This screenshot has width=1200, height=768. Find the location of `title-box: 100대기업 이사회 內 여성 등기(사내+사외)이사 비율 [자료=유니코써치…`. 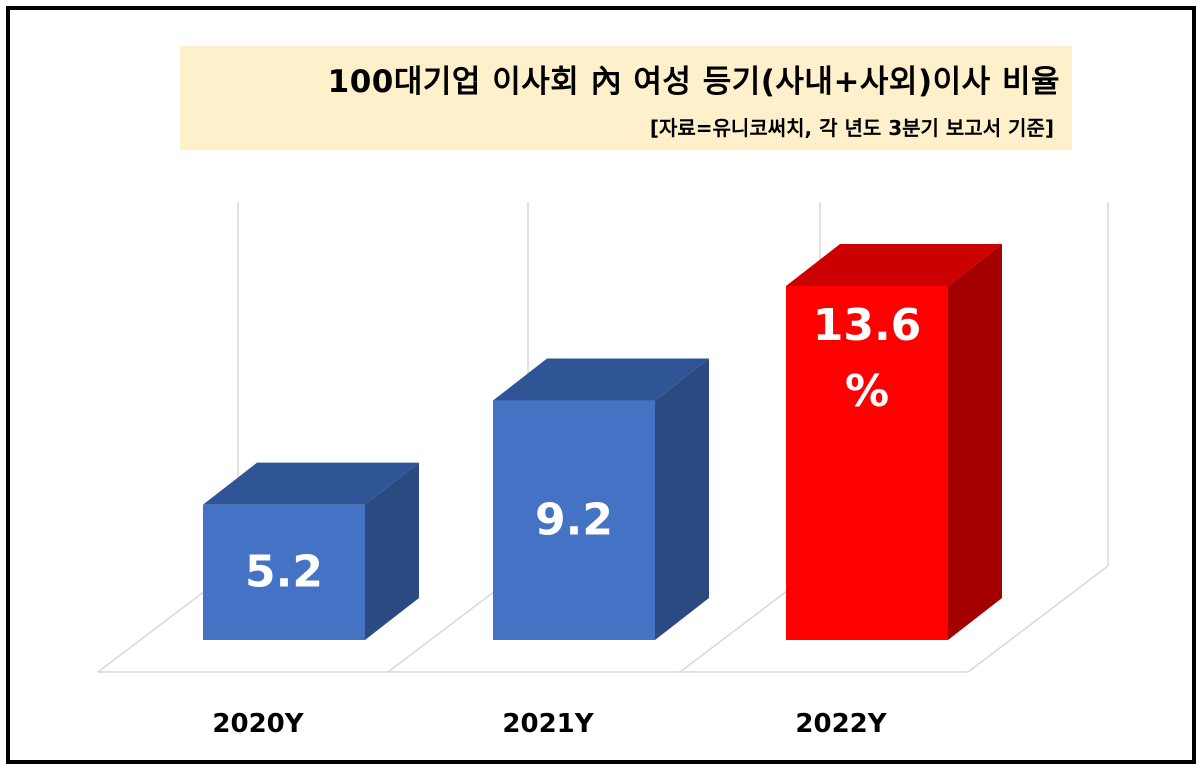

title-box: 100대기업 이사회 內 여성 등기(사내+사외)이사 비율 [자료=유니코써치… is located at coordinates (626, 98).